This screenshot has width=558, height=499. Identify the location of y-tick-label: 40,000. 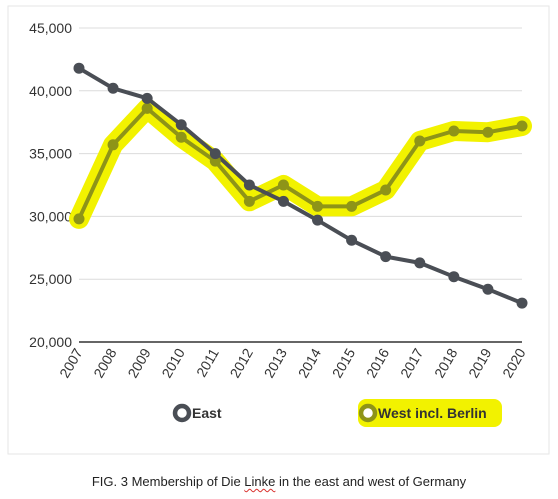
(50, 91).